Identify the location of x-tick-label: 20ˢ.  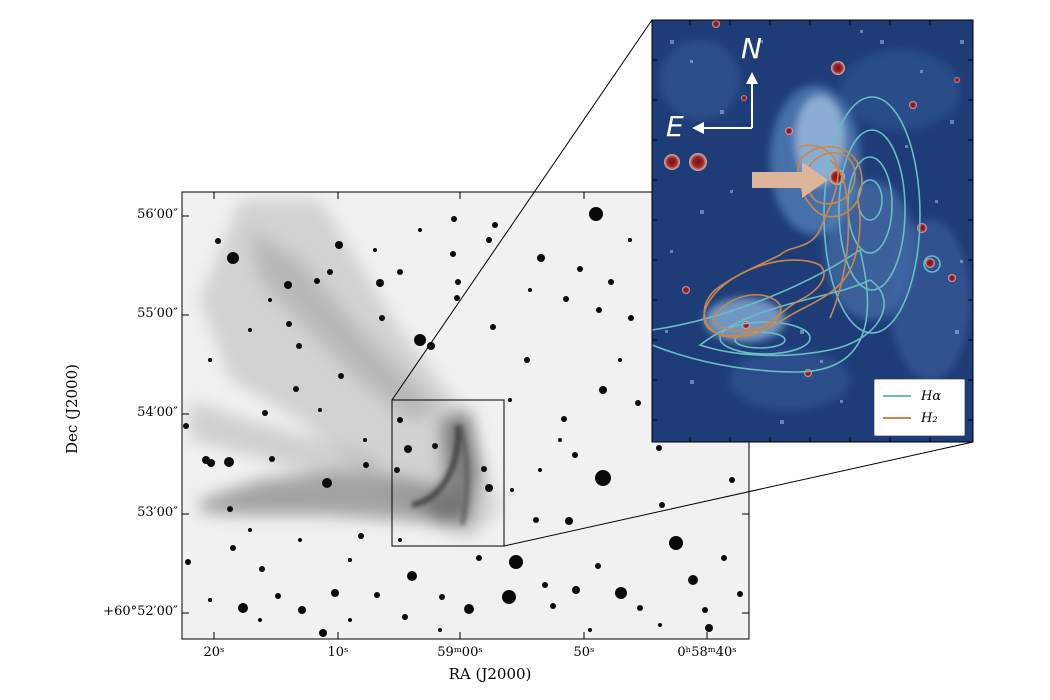
(214, 652).